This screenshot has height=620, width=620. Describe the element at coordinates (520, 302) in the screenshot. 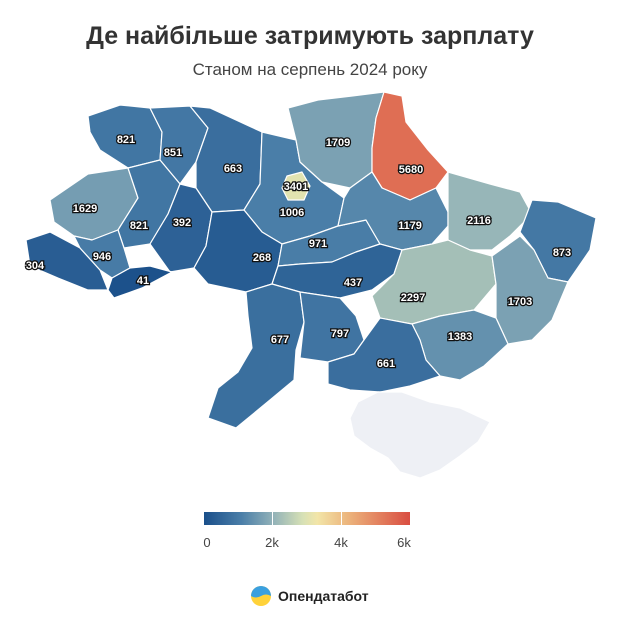

I see `value-label-donetsk: 1703` at that location.